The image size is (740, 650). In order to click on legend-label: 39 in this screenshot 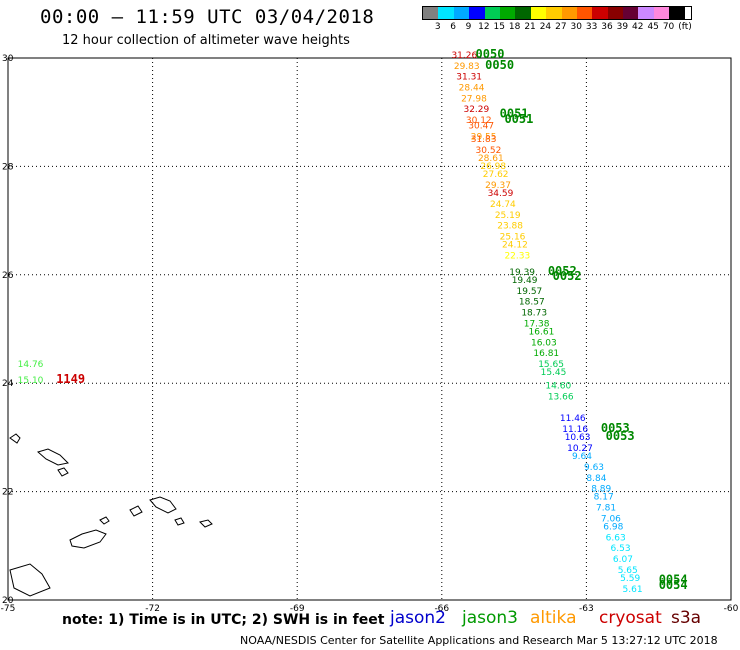, I will do `click(622, 27)`.